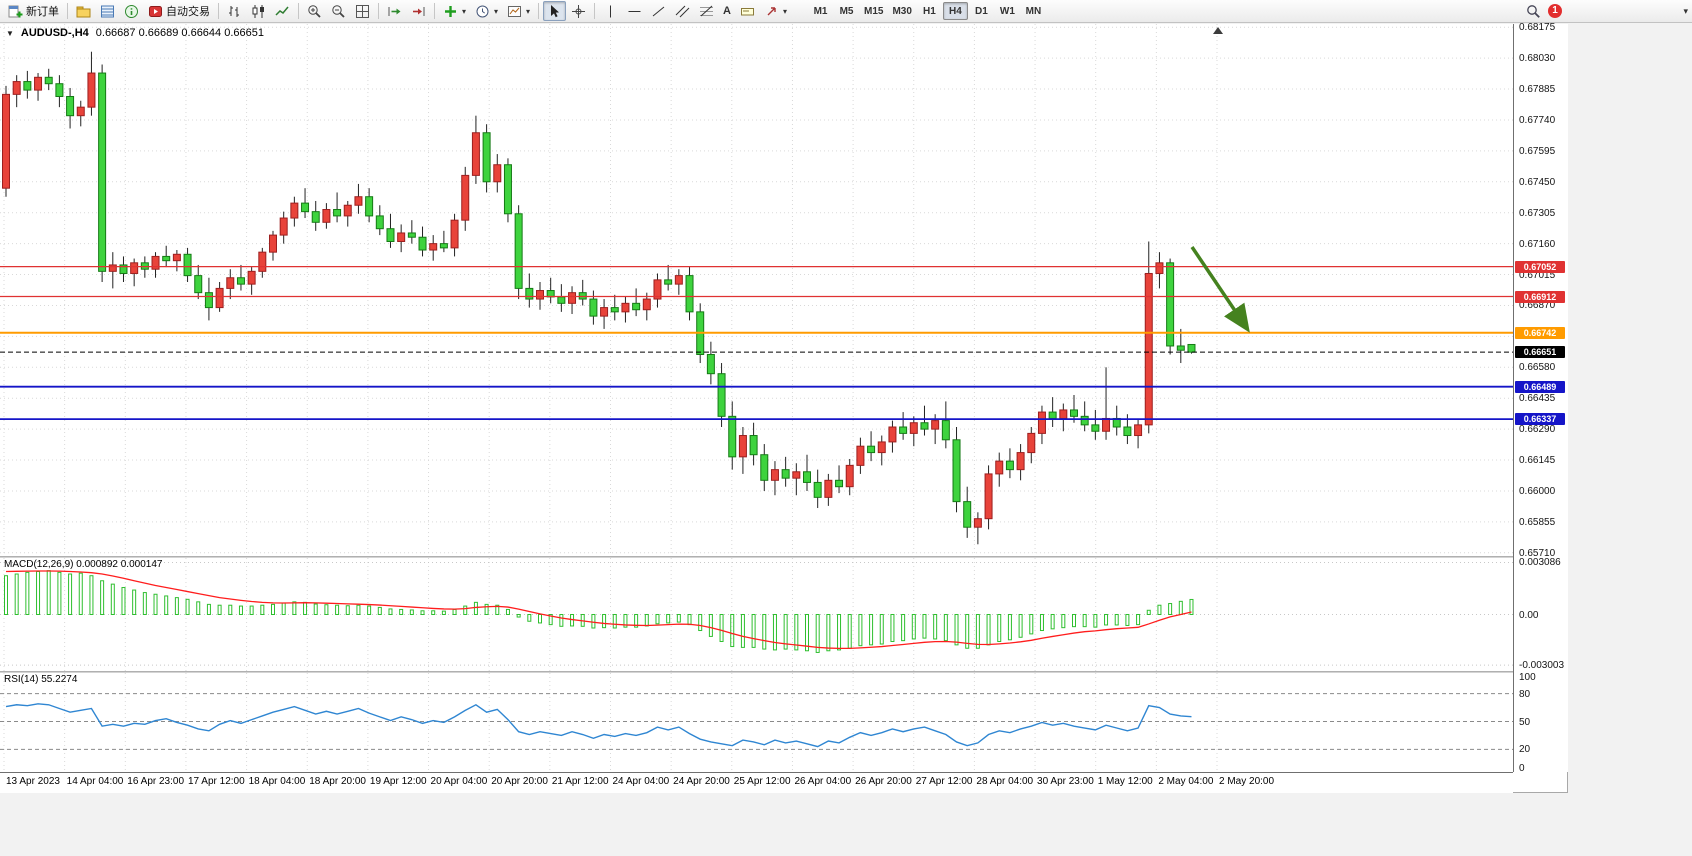 This screenshot has width=1692, height=856. Describe the element at coordinates (277, 781) in the screenshot. I see `time-axis-label: 18 Apr 04:00` at that location.